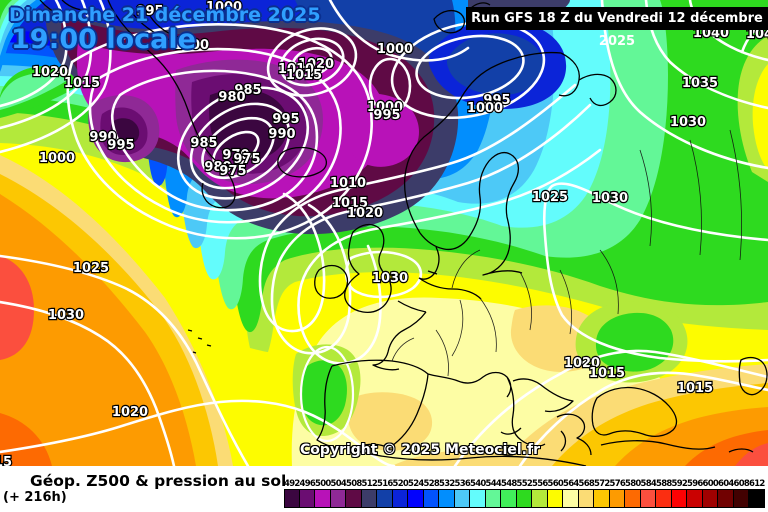 The height and width of the screenshot is (512, 768). Describe the element at coordinates (103, 39) in the screenshot. I see `forecast-local-time: 19:00 locale` at that location.